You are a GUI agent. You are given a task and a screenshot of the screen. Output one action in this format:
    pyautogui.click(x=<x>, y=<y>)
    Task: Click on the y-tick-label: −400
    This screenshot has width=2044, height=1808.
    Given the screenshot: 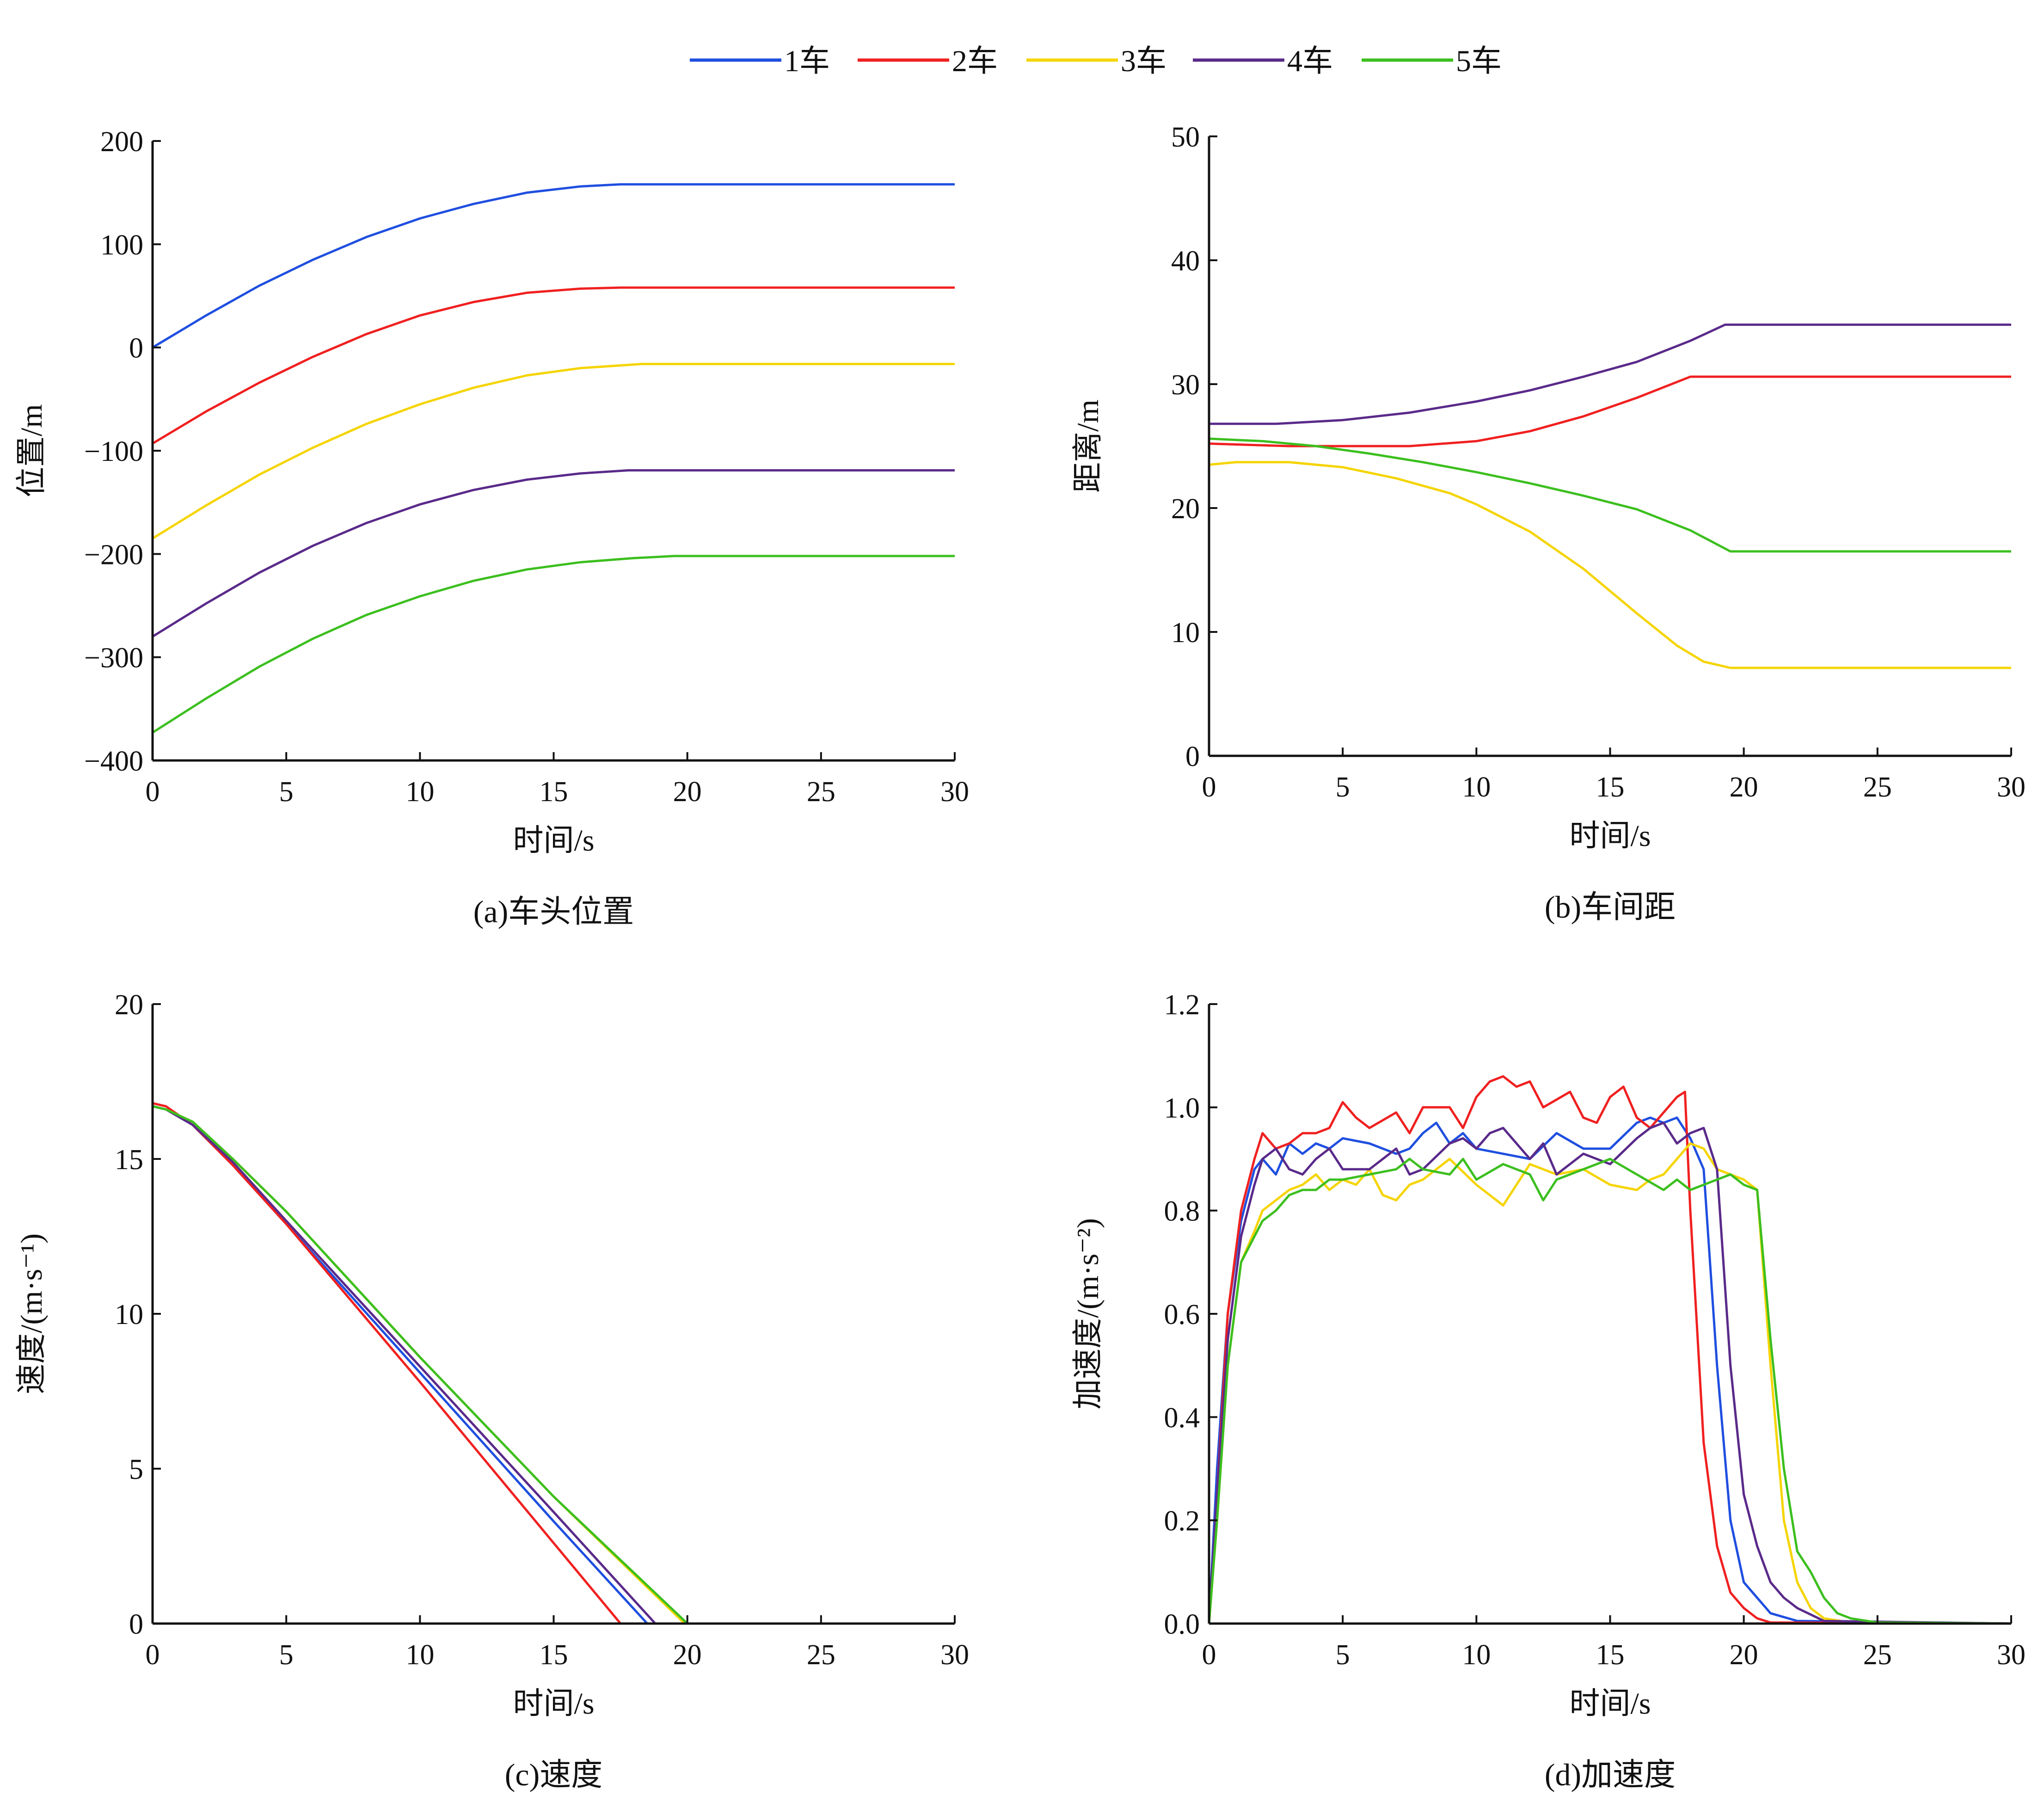 What is the action you would take?
    pyautogui.click(x=113, y=761)
    